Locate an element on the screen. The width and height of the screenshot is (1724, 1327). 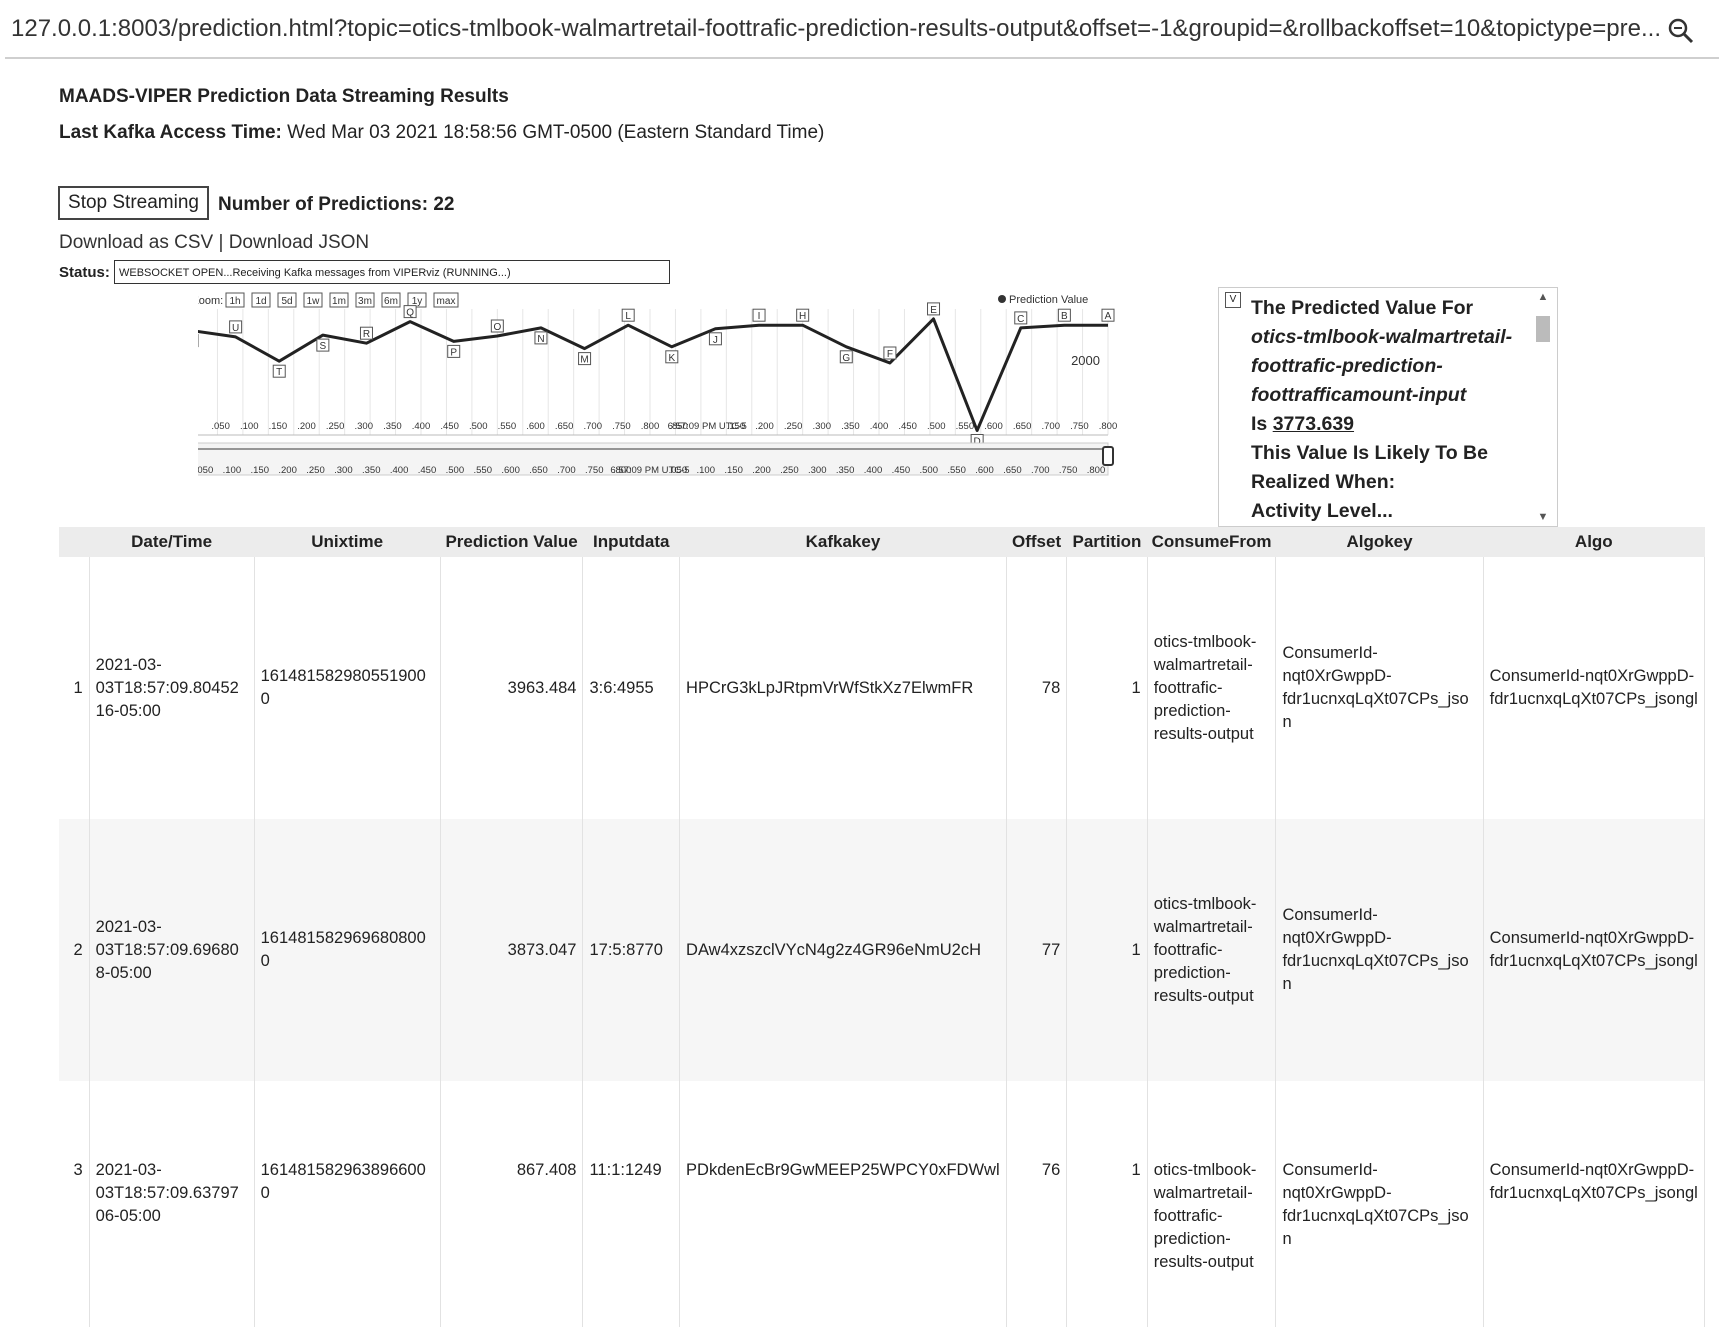
column-header: Inputdata is located at coordinates (631, 542).